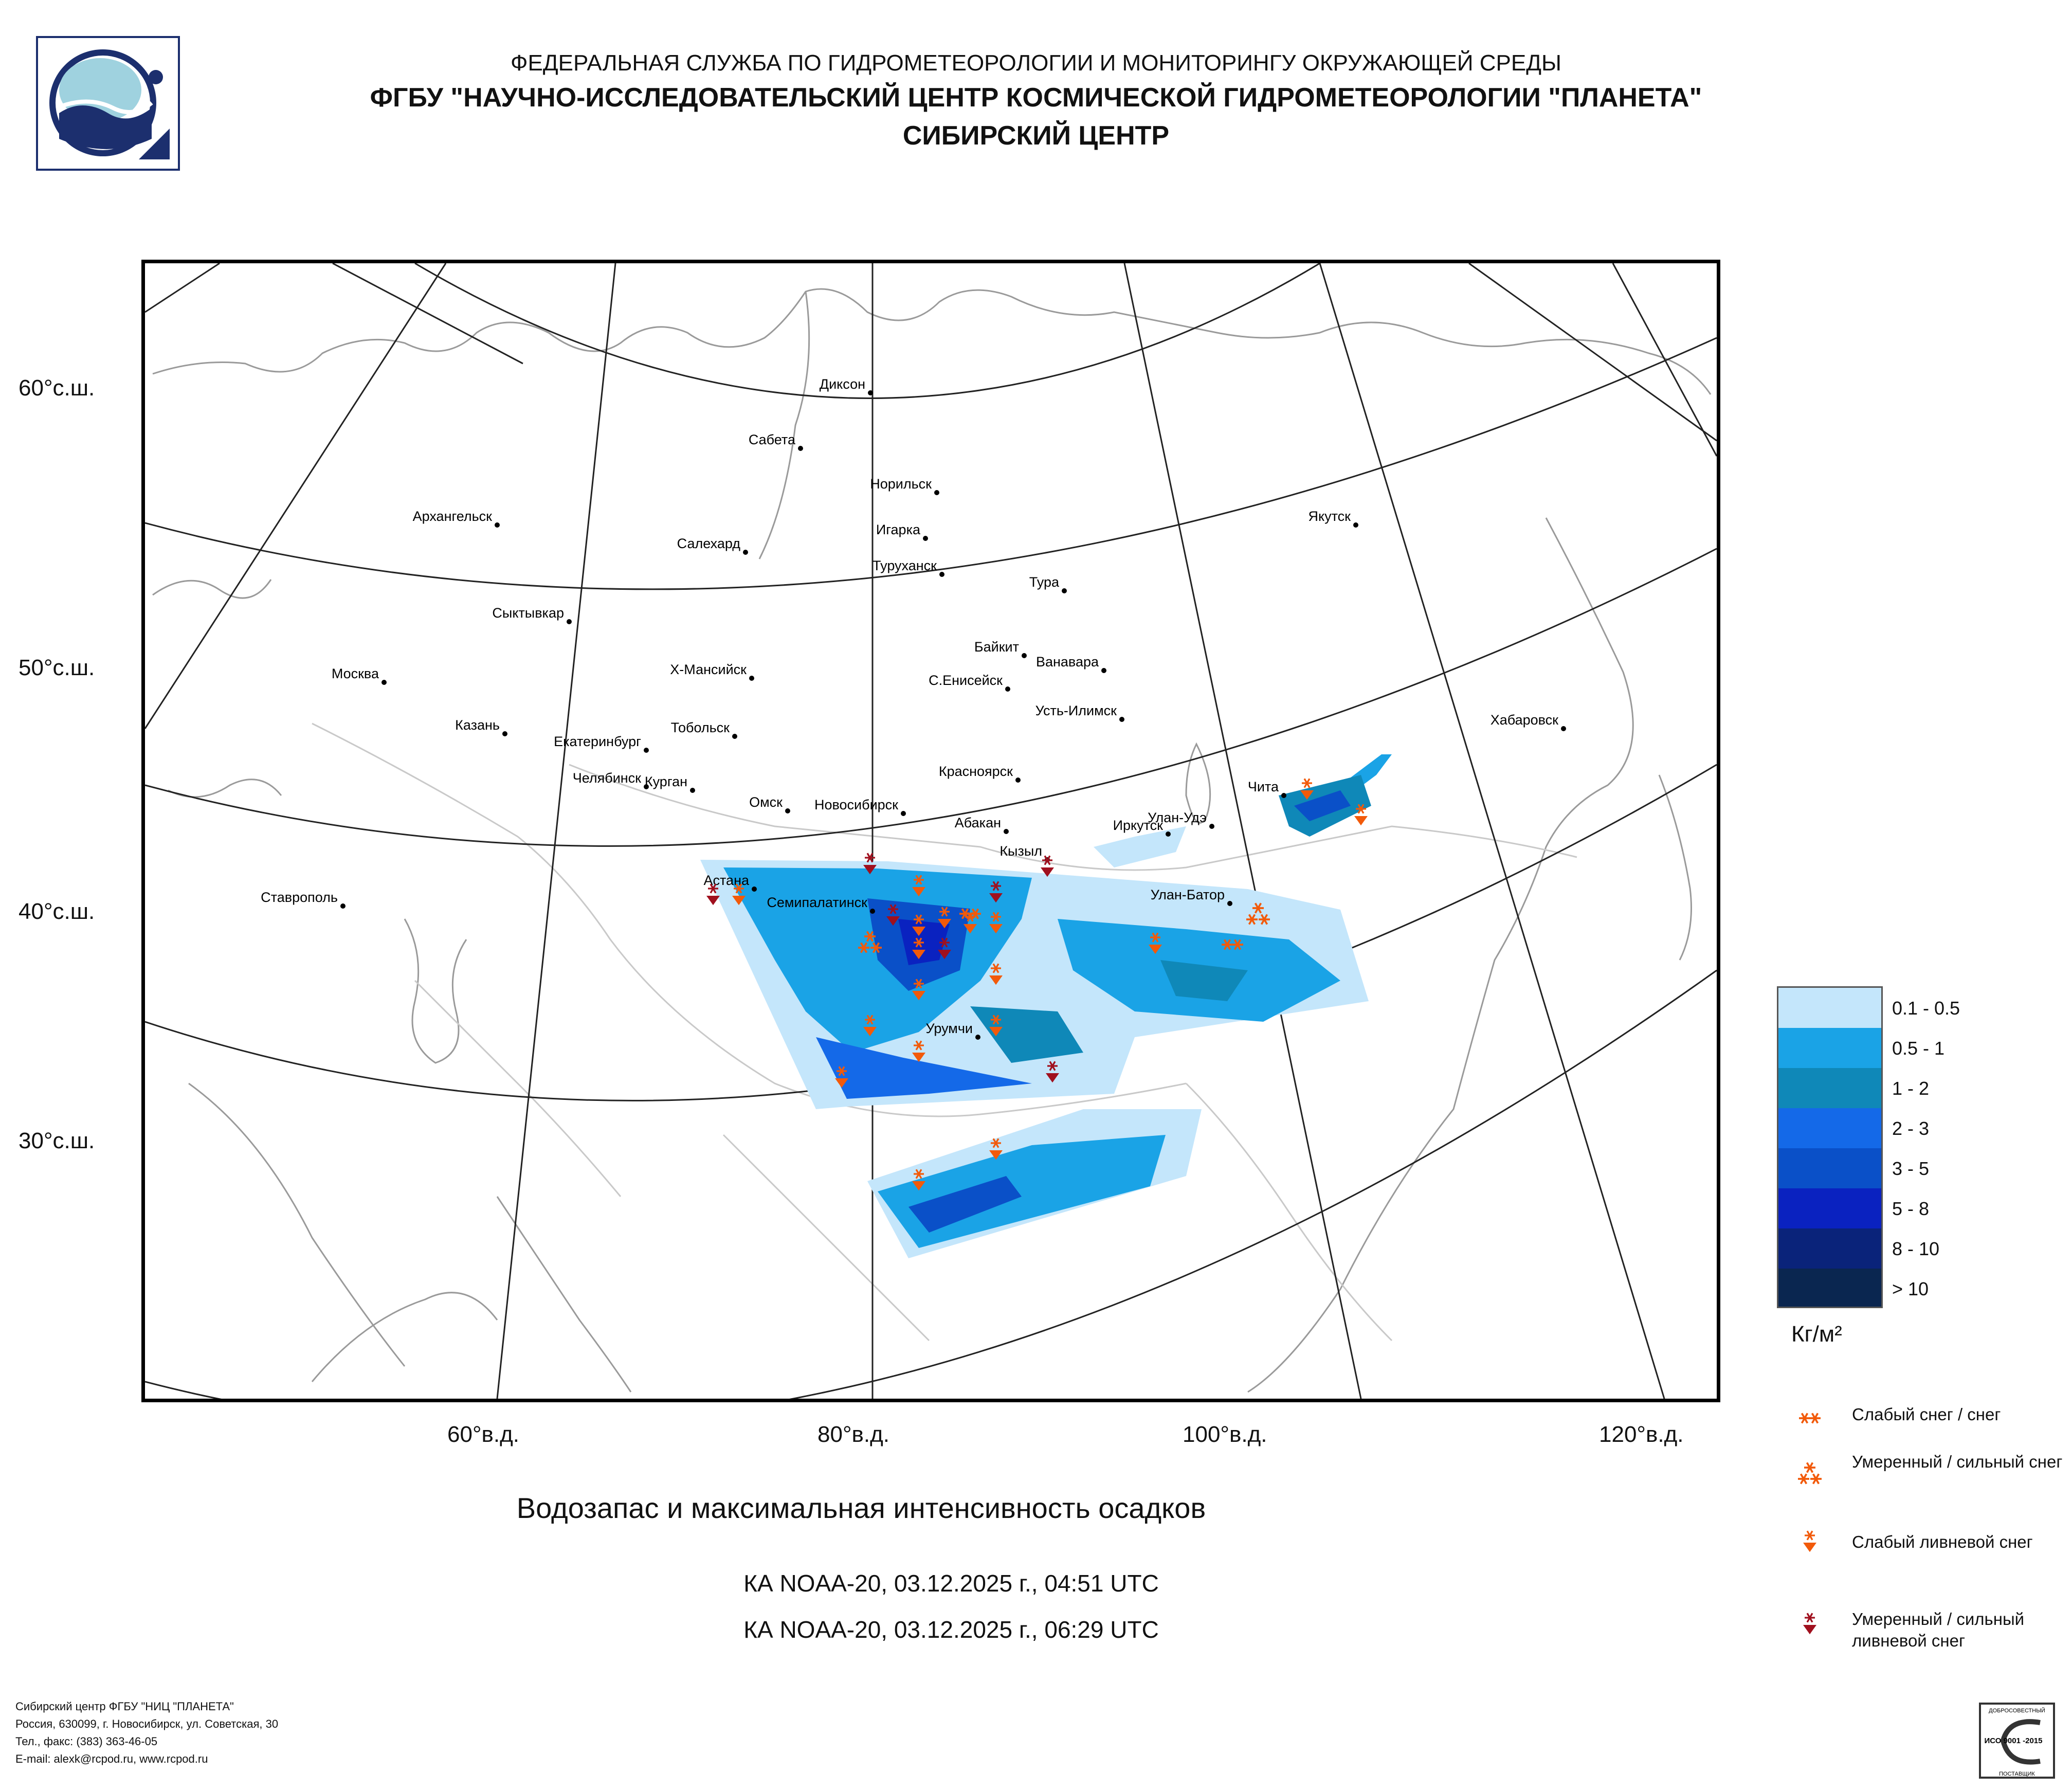  What do you see at coordinates (1926, 1008) in the screenshot?
I see `legend-label-1: 0.1 - 0.5` at bounding box center [1926, 1008].